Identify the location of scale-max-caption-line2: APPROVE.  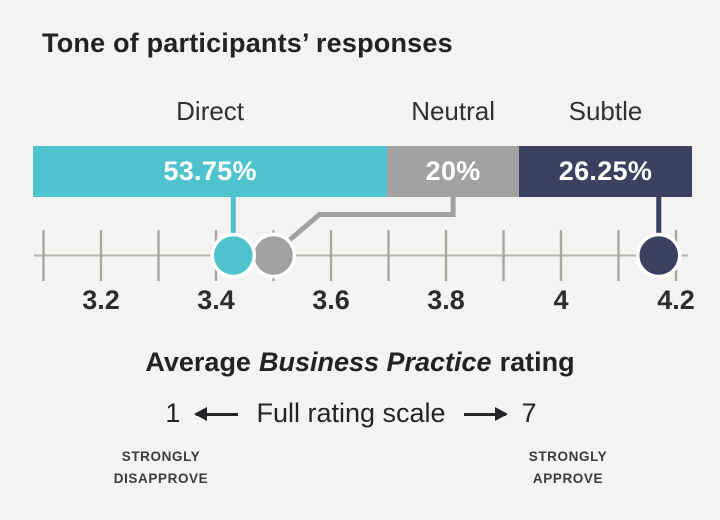
(568, 479).